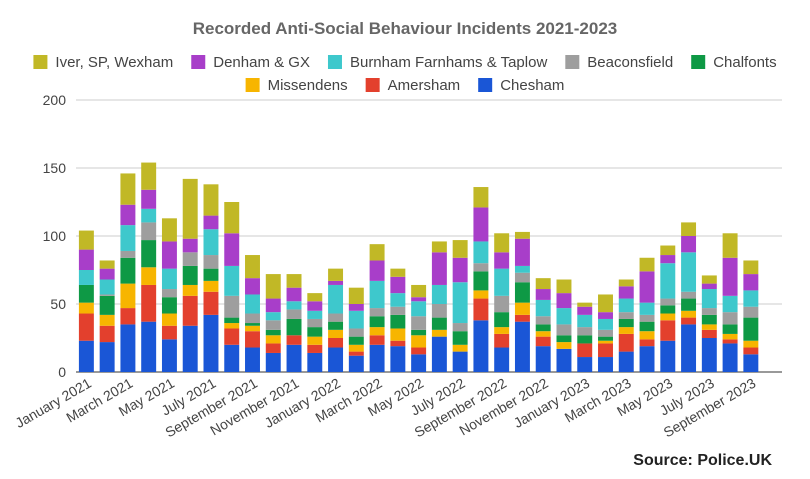 This screenshot has height=479, width=810. Describe the element at coordinates (744, 62) in the screenshot. I see `legend-label: Chalfonts` at that location.